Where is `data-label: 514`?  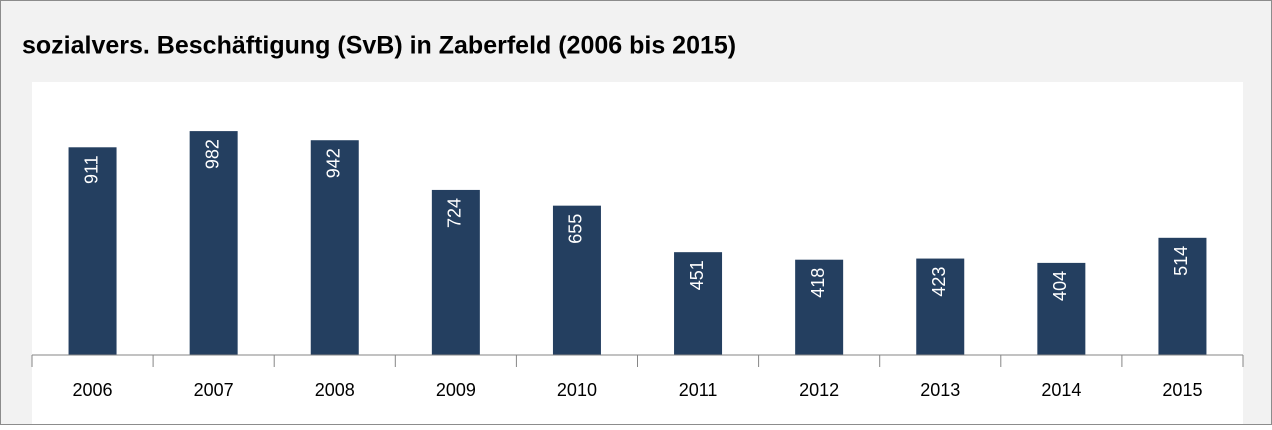
data-label: 514 is located at coordinates (1181, 261).